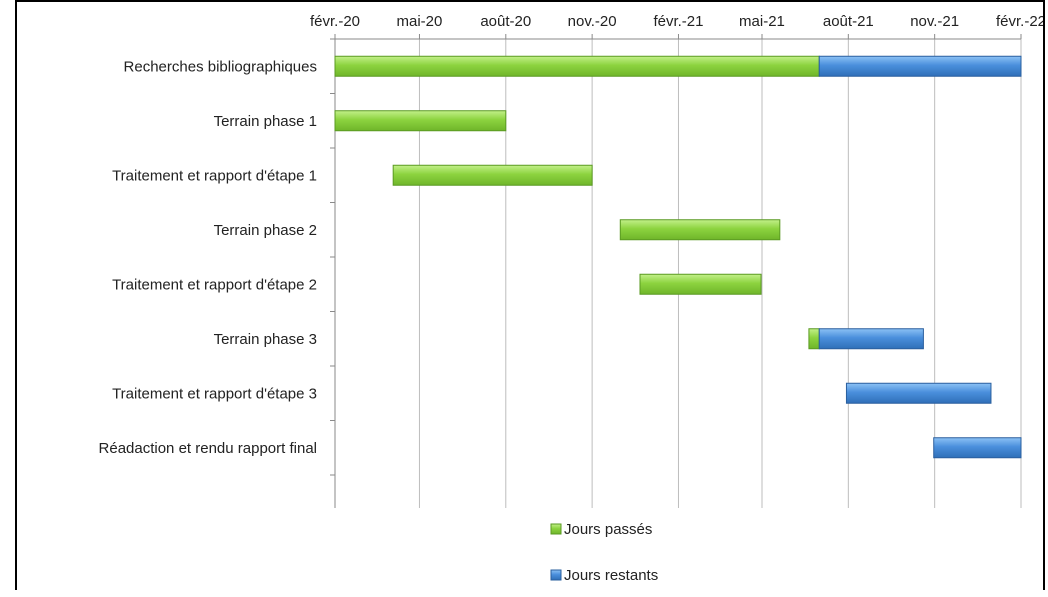 The width and height of the screenshot is (1048, 597). I want to click on category-label: Traitement et rapport d'étape 2, so click(214, 284).